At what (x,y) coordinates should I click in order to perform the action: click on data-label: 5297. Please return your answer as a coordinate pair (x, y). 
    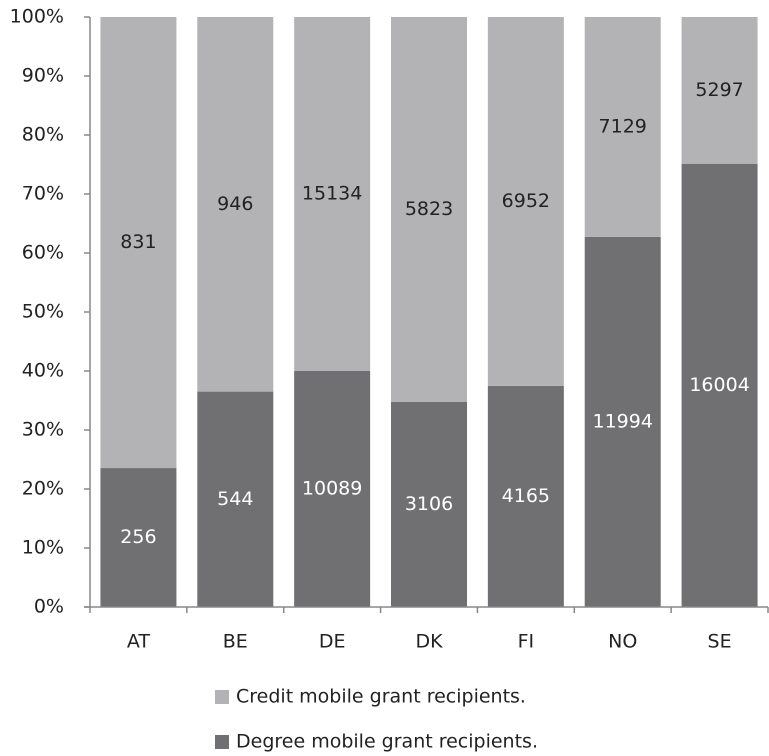
    Looking at the image, I should click on (719, 90).